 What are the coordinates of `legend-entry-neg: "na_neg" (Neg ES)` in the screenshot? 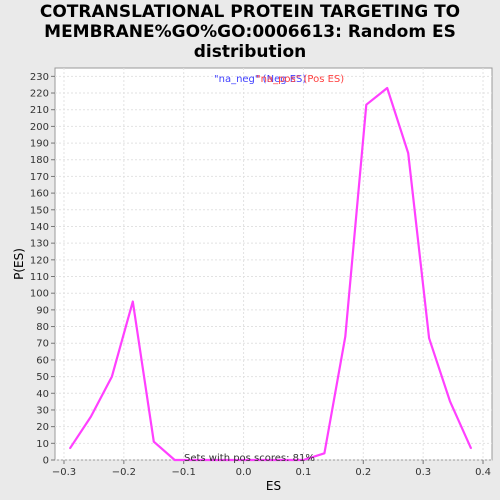 It's located at (260, 79).